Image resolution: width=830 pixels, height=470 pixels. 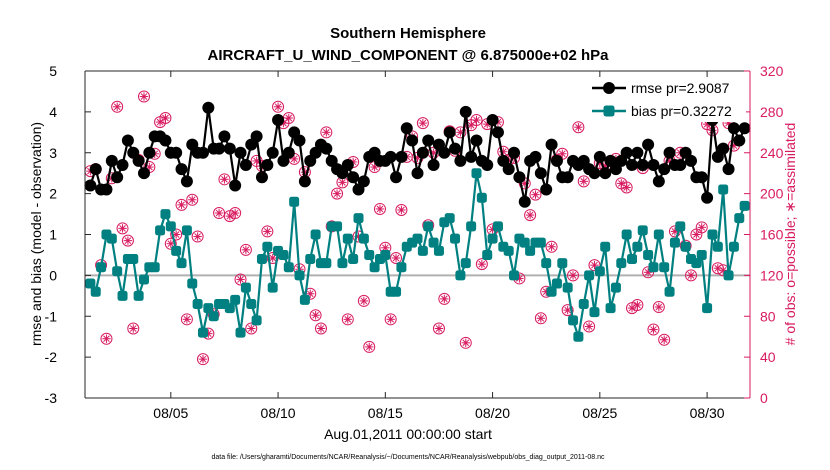 I want to click on y2-tick-label: 280, so click(x=772, y=112).